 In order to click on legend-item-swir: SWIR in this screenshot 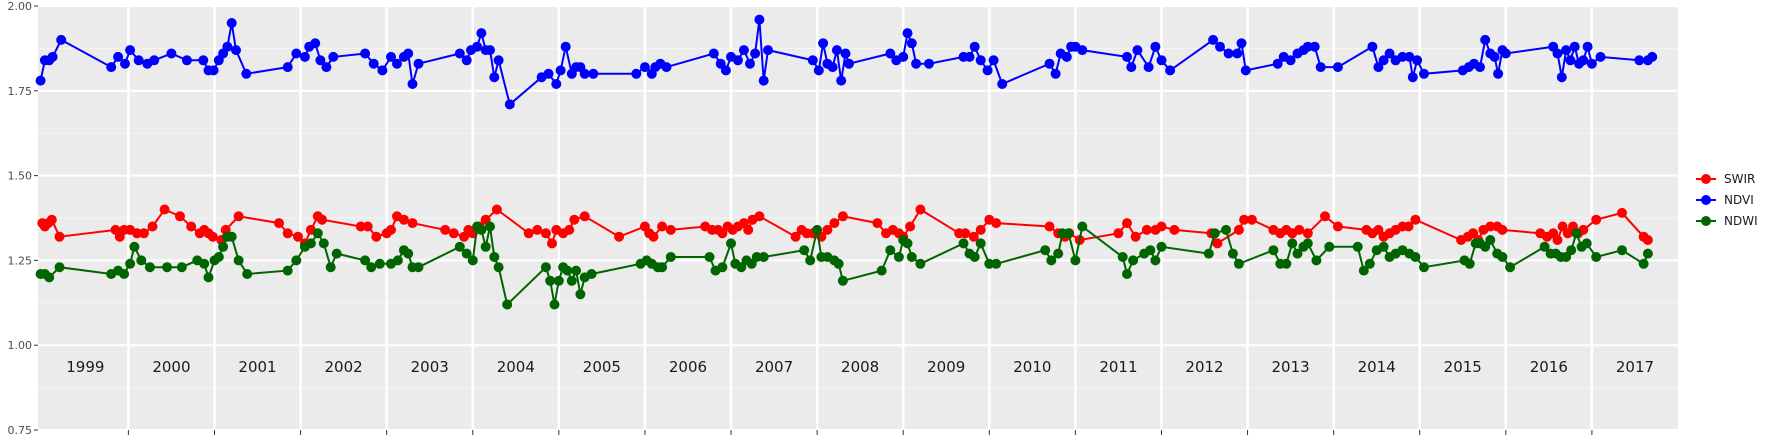, I will do `click(1725, 179)`.